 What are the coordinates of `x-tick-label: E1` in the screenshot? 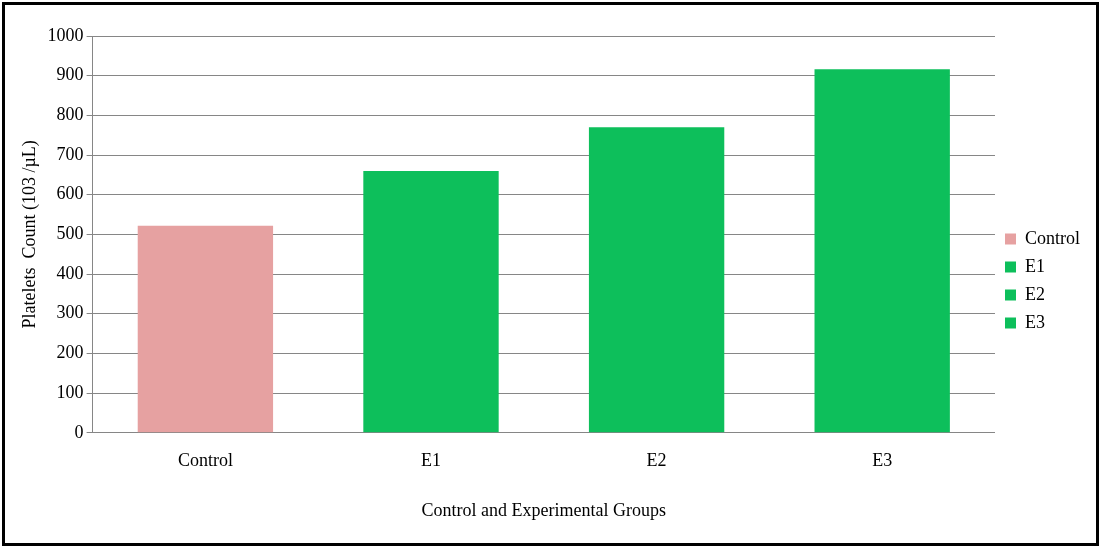 It's located at (431, 460).